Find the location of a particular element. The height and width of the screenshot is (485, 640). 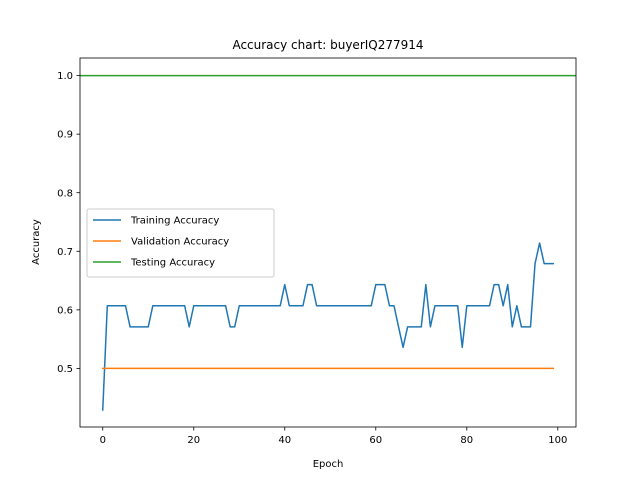

legend-box is located at coordinates (180, 243).